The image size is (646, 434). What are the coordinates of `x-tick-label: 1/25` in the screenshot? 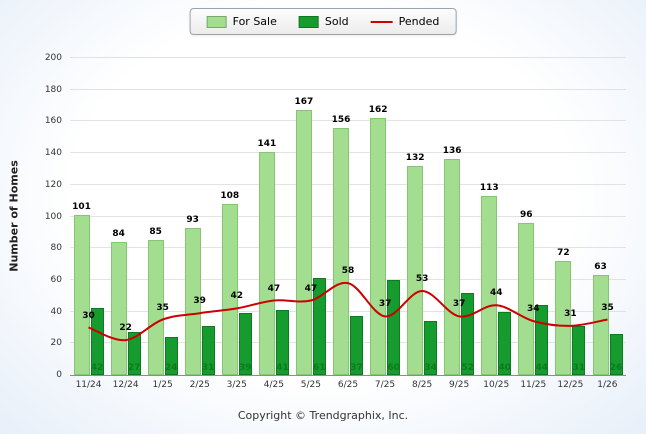 It's located at (162, 385).